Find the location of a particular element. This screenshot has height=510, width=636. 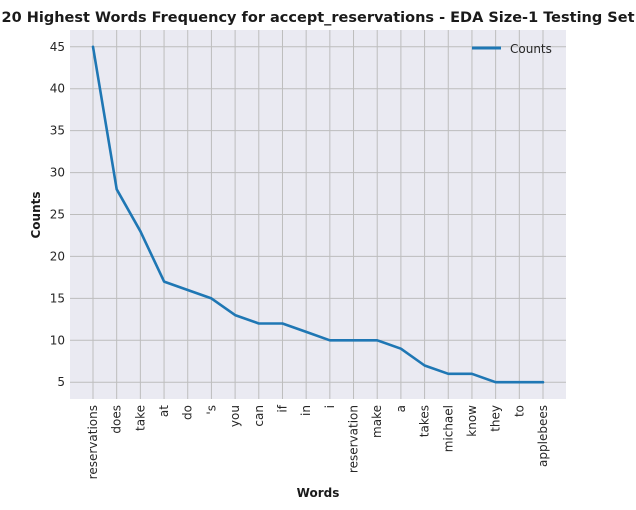

legend: Counts is located at coordinates (512, 49).